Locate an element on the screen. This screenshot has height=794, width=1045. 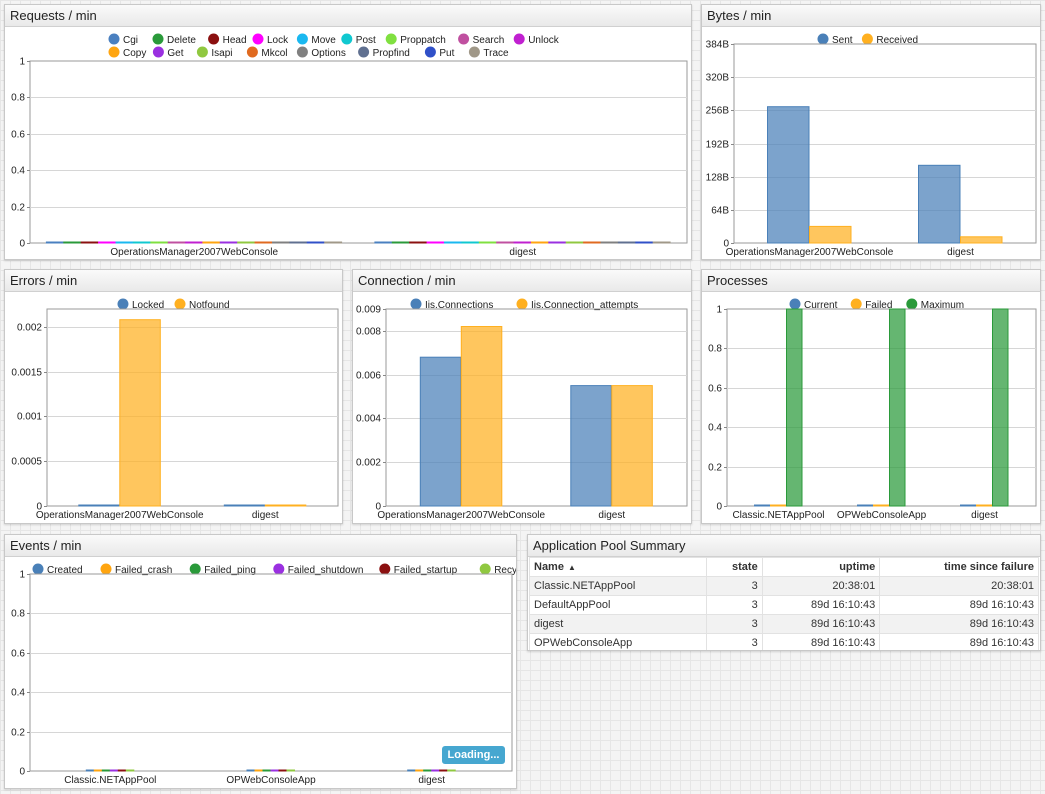
legend-label-copy: Copy is located at coordinates (134, 53).